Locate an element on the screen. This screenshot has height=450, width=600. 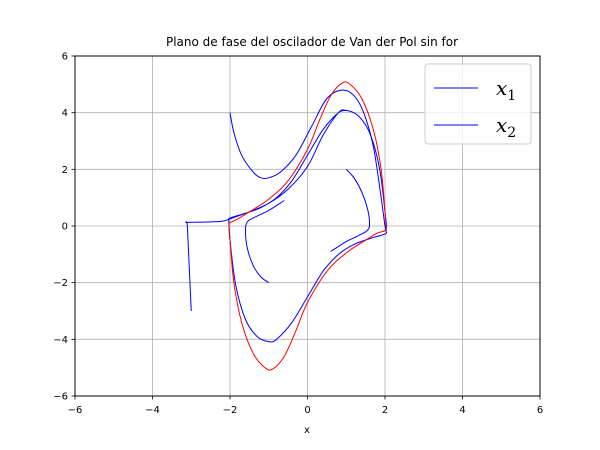
x-tick-label: −2 is located at coordinates (230, 410).